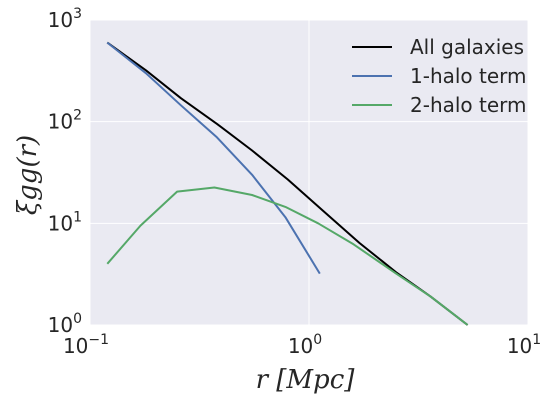  Describe the element at coordinates (524, 345) in the screenshot. I see `x-tick-label: 10¹` at that location.